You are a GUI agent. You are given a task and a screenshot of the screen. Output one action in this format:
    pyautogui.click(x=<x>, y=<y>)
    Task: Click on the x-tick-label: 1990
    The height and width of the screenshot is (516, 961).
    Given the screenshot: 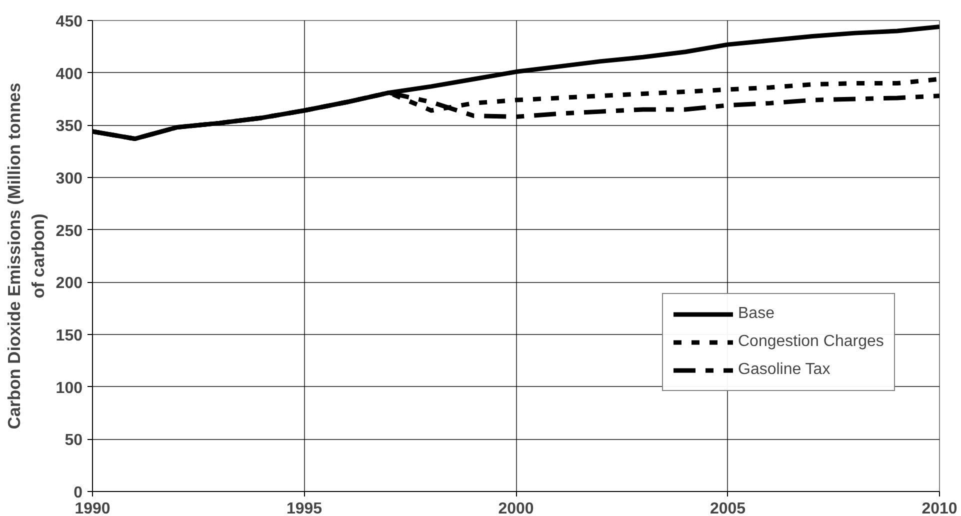 What is the action you would take?
    pyautogui.click(x=92, y=508)
    